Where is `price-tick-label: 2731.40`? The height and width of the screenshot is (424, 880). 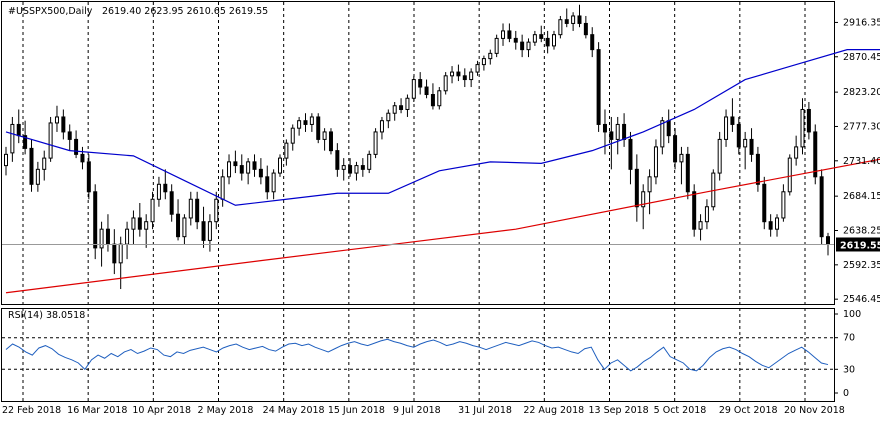
price-tick-label: 2731.40 is located at coordinates (861, 161).